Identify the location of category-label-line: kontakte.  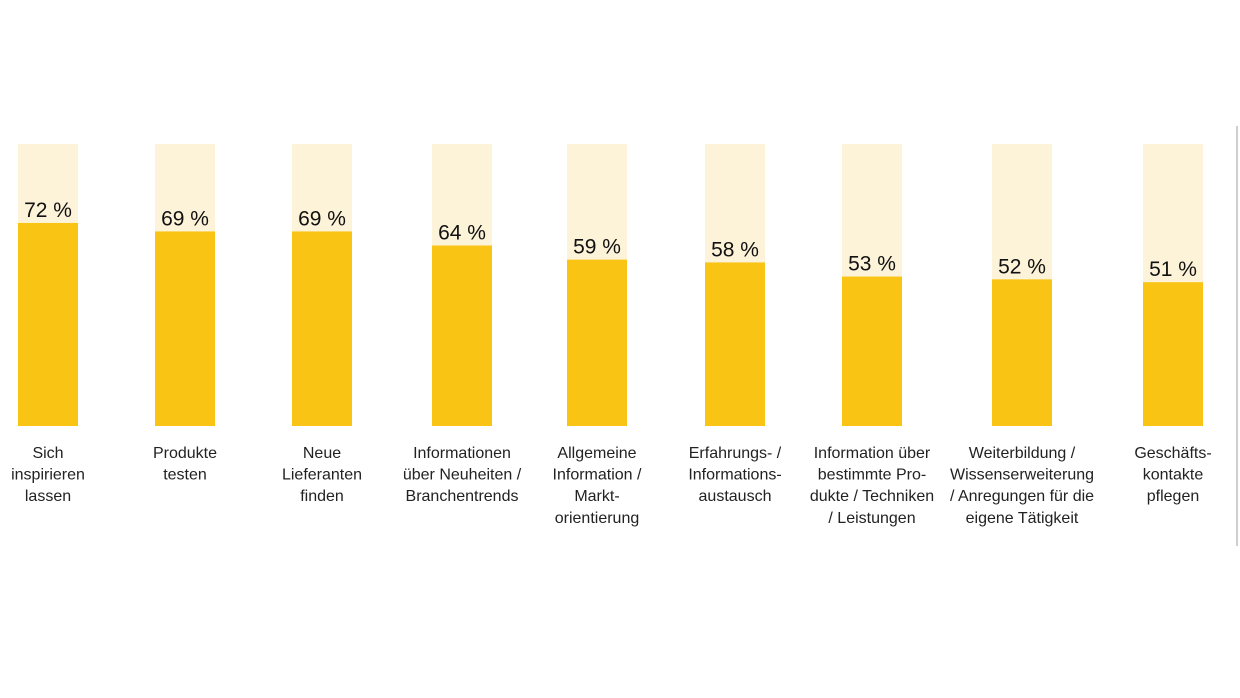
(1173, 475).